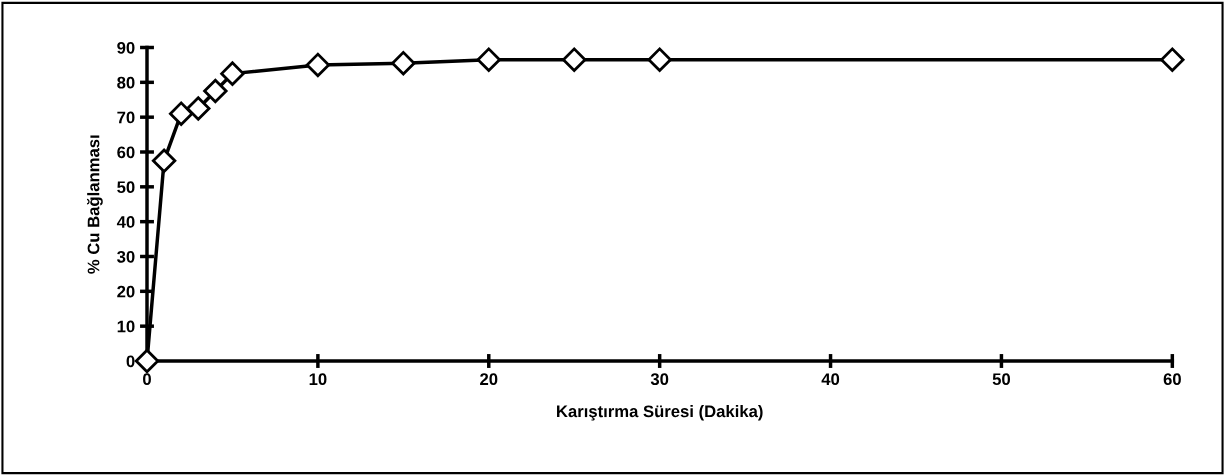  What do you see at coordinates (147, 379) in the screenshot?
I see `x-tick-label: 0` at bounding box center [147, 379].